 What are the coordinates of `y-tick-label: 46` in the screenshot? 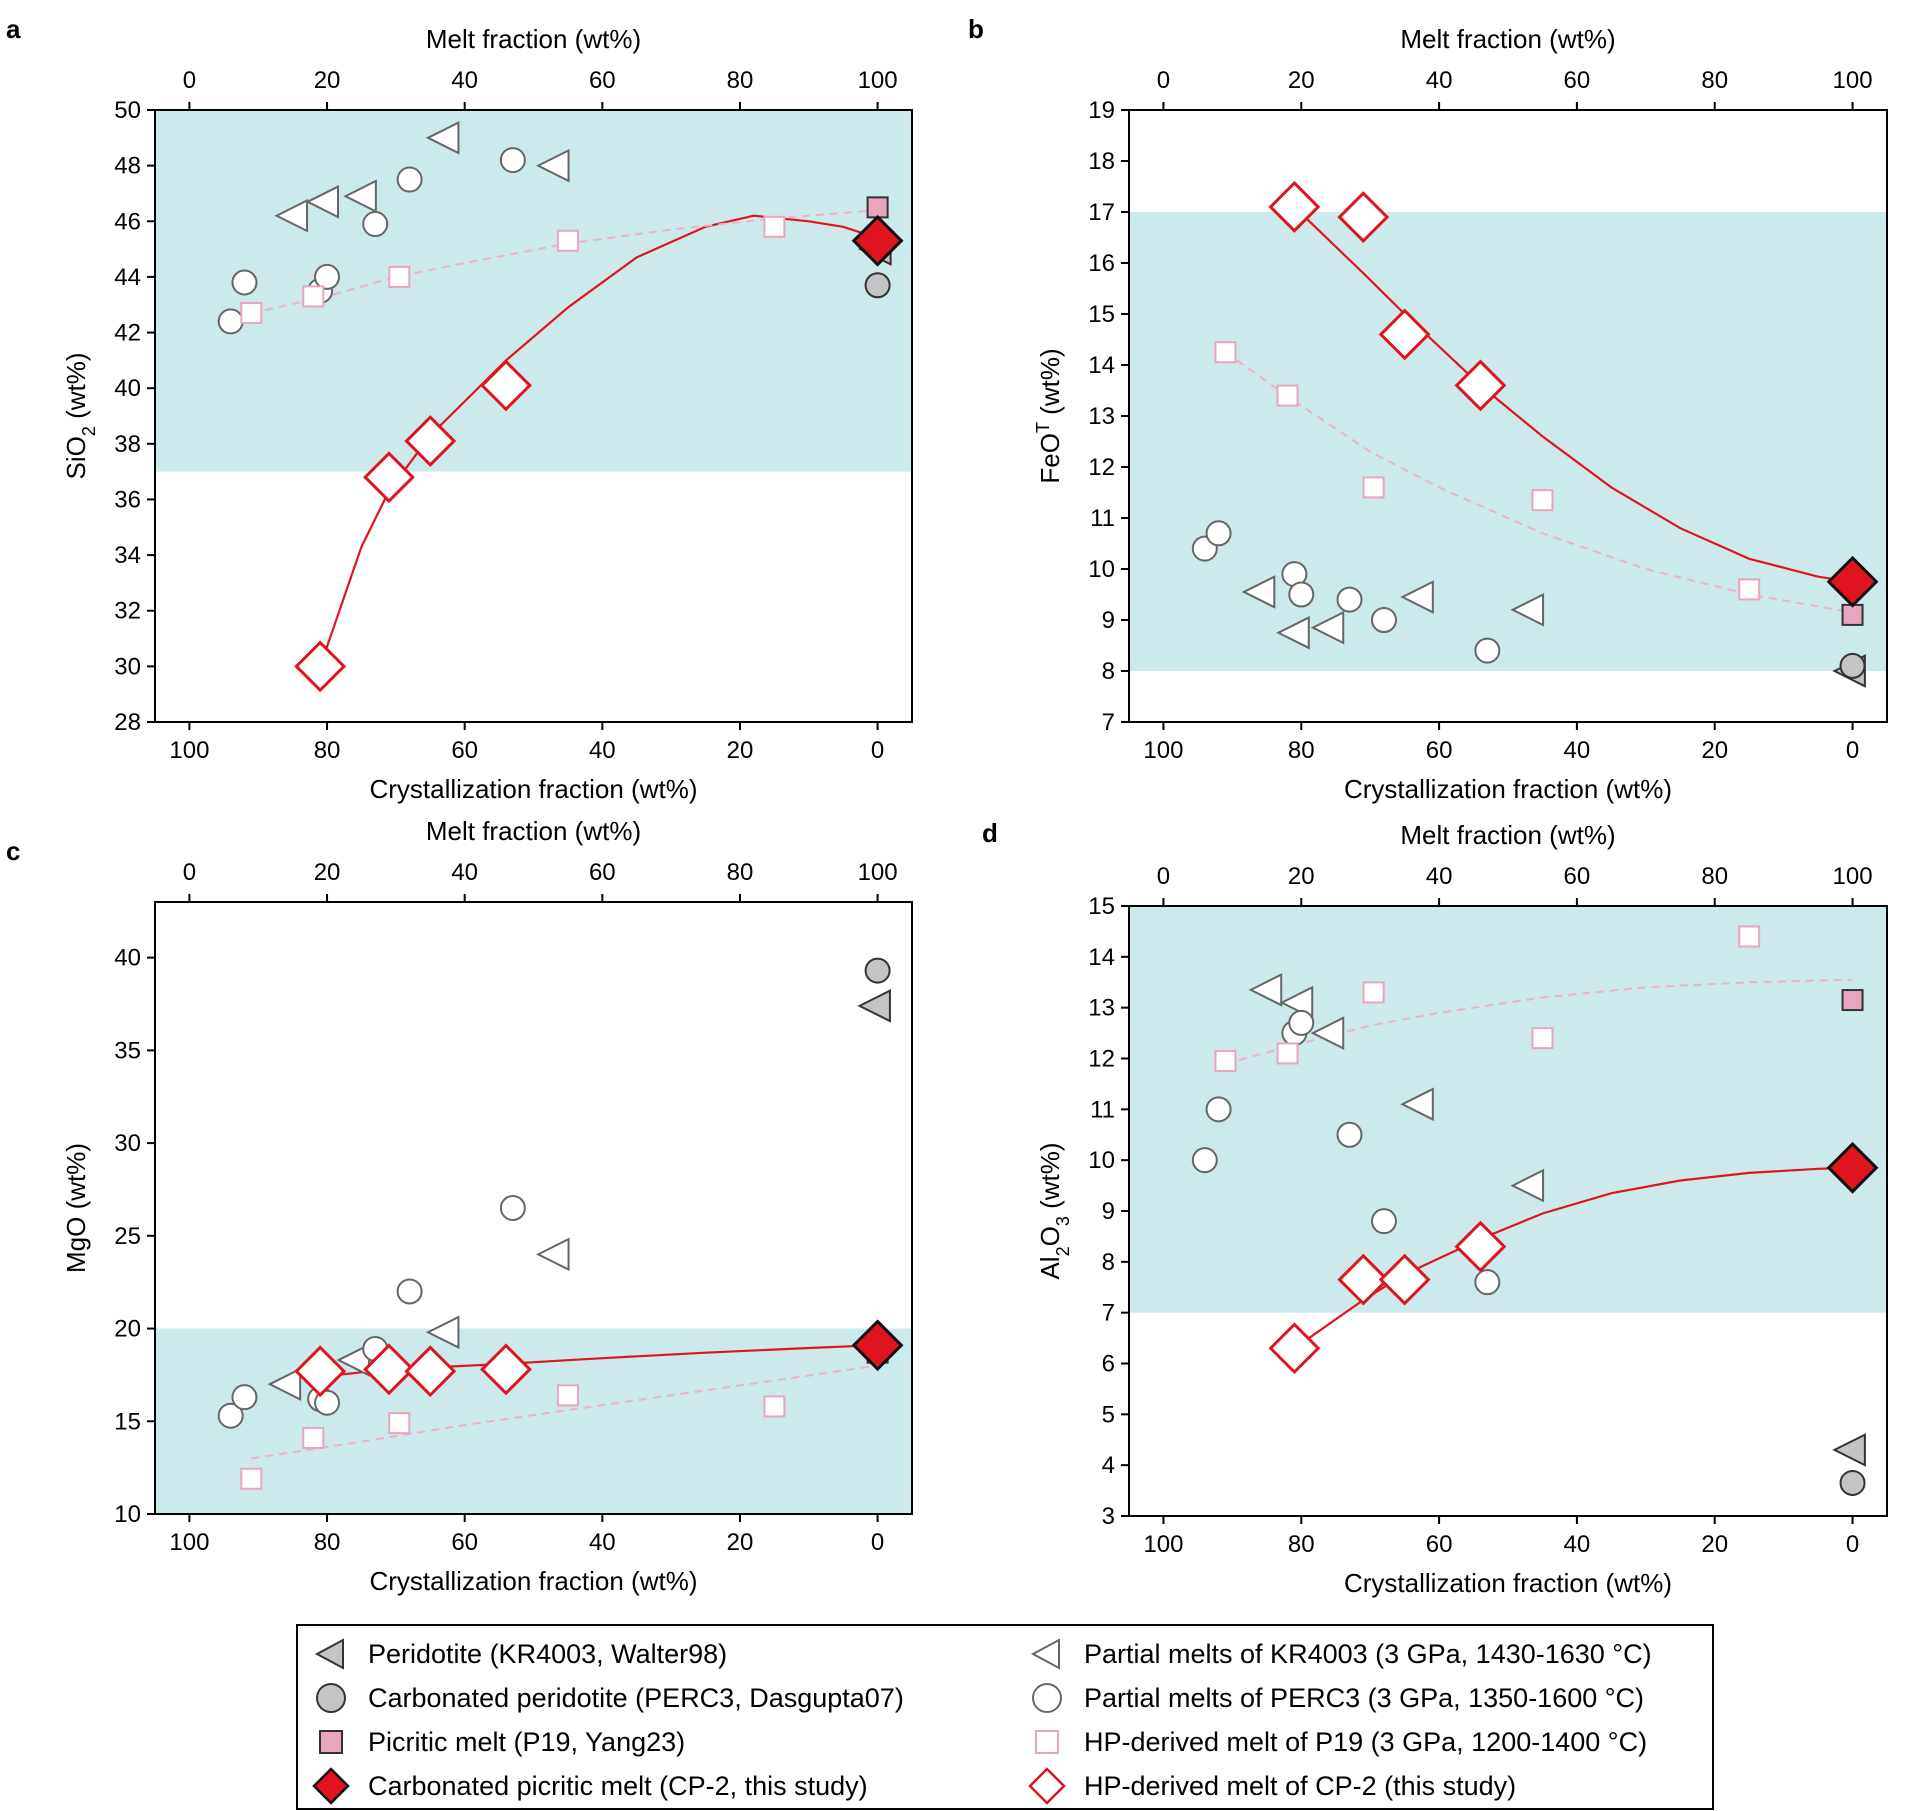 It's located at (127, 221).